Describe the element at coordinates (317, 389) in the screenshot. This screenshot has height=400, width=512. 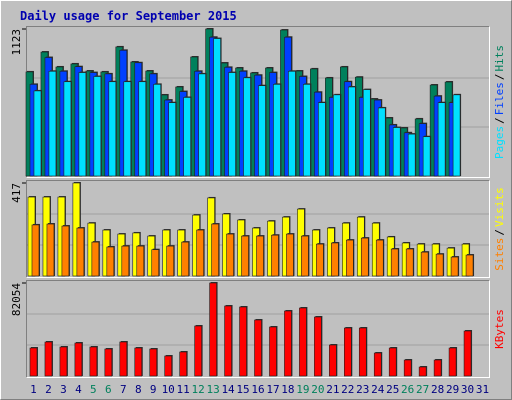
I see `x-tick-label: 20` at that location.